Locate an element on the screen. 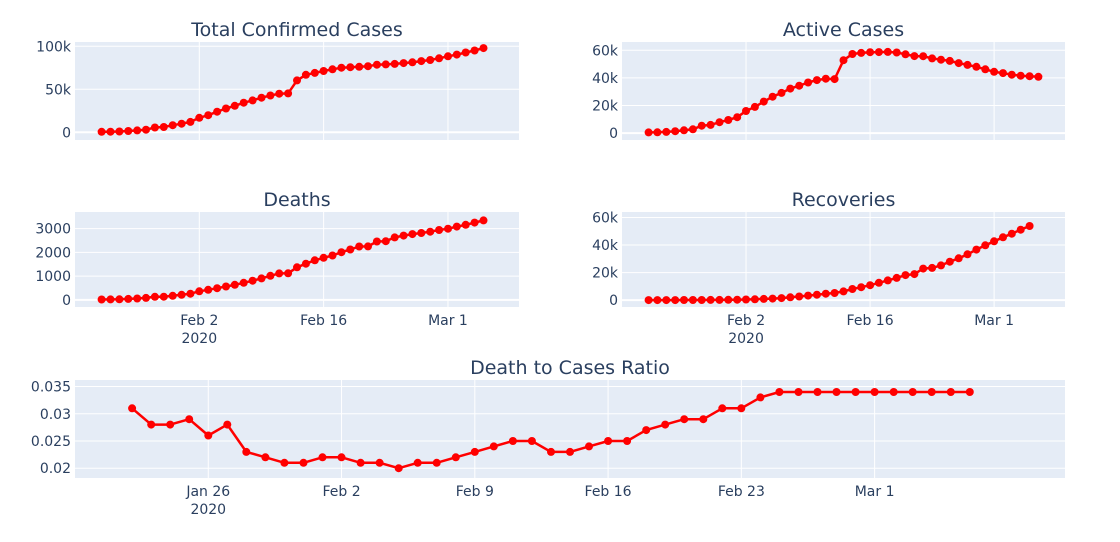  chart-title: Recoveries is located at coordinates (844, 200).